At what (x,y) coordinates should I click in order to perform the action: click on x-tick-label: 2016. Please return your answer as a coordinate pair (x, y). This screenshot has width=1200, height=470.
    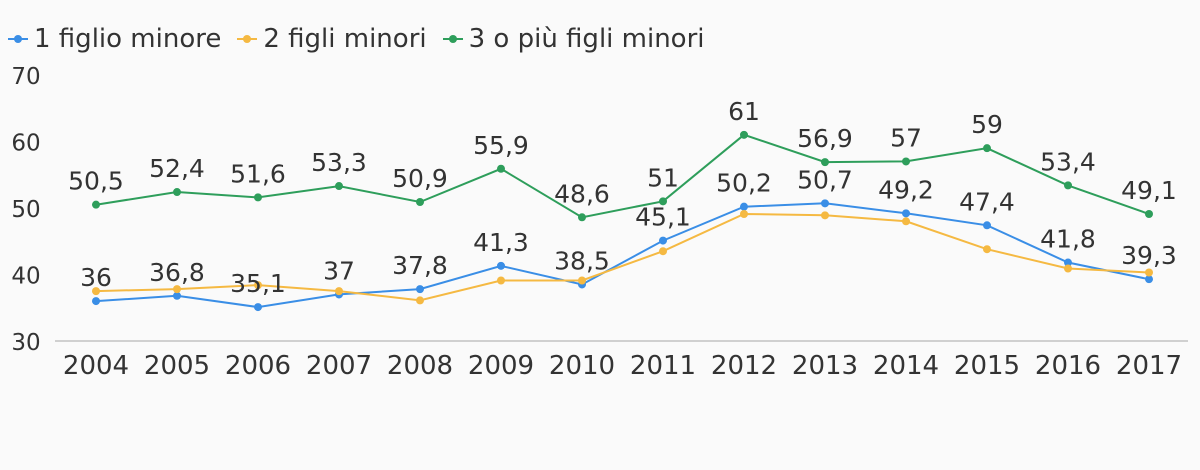
    Looking at the image, I should click on (1068, 366).